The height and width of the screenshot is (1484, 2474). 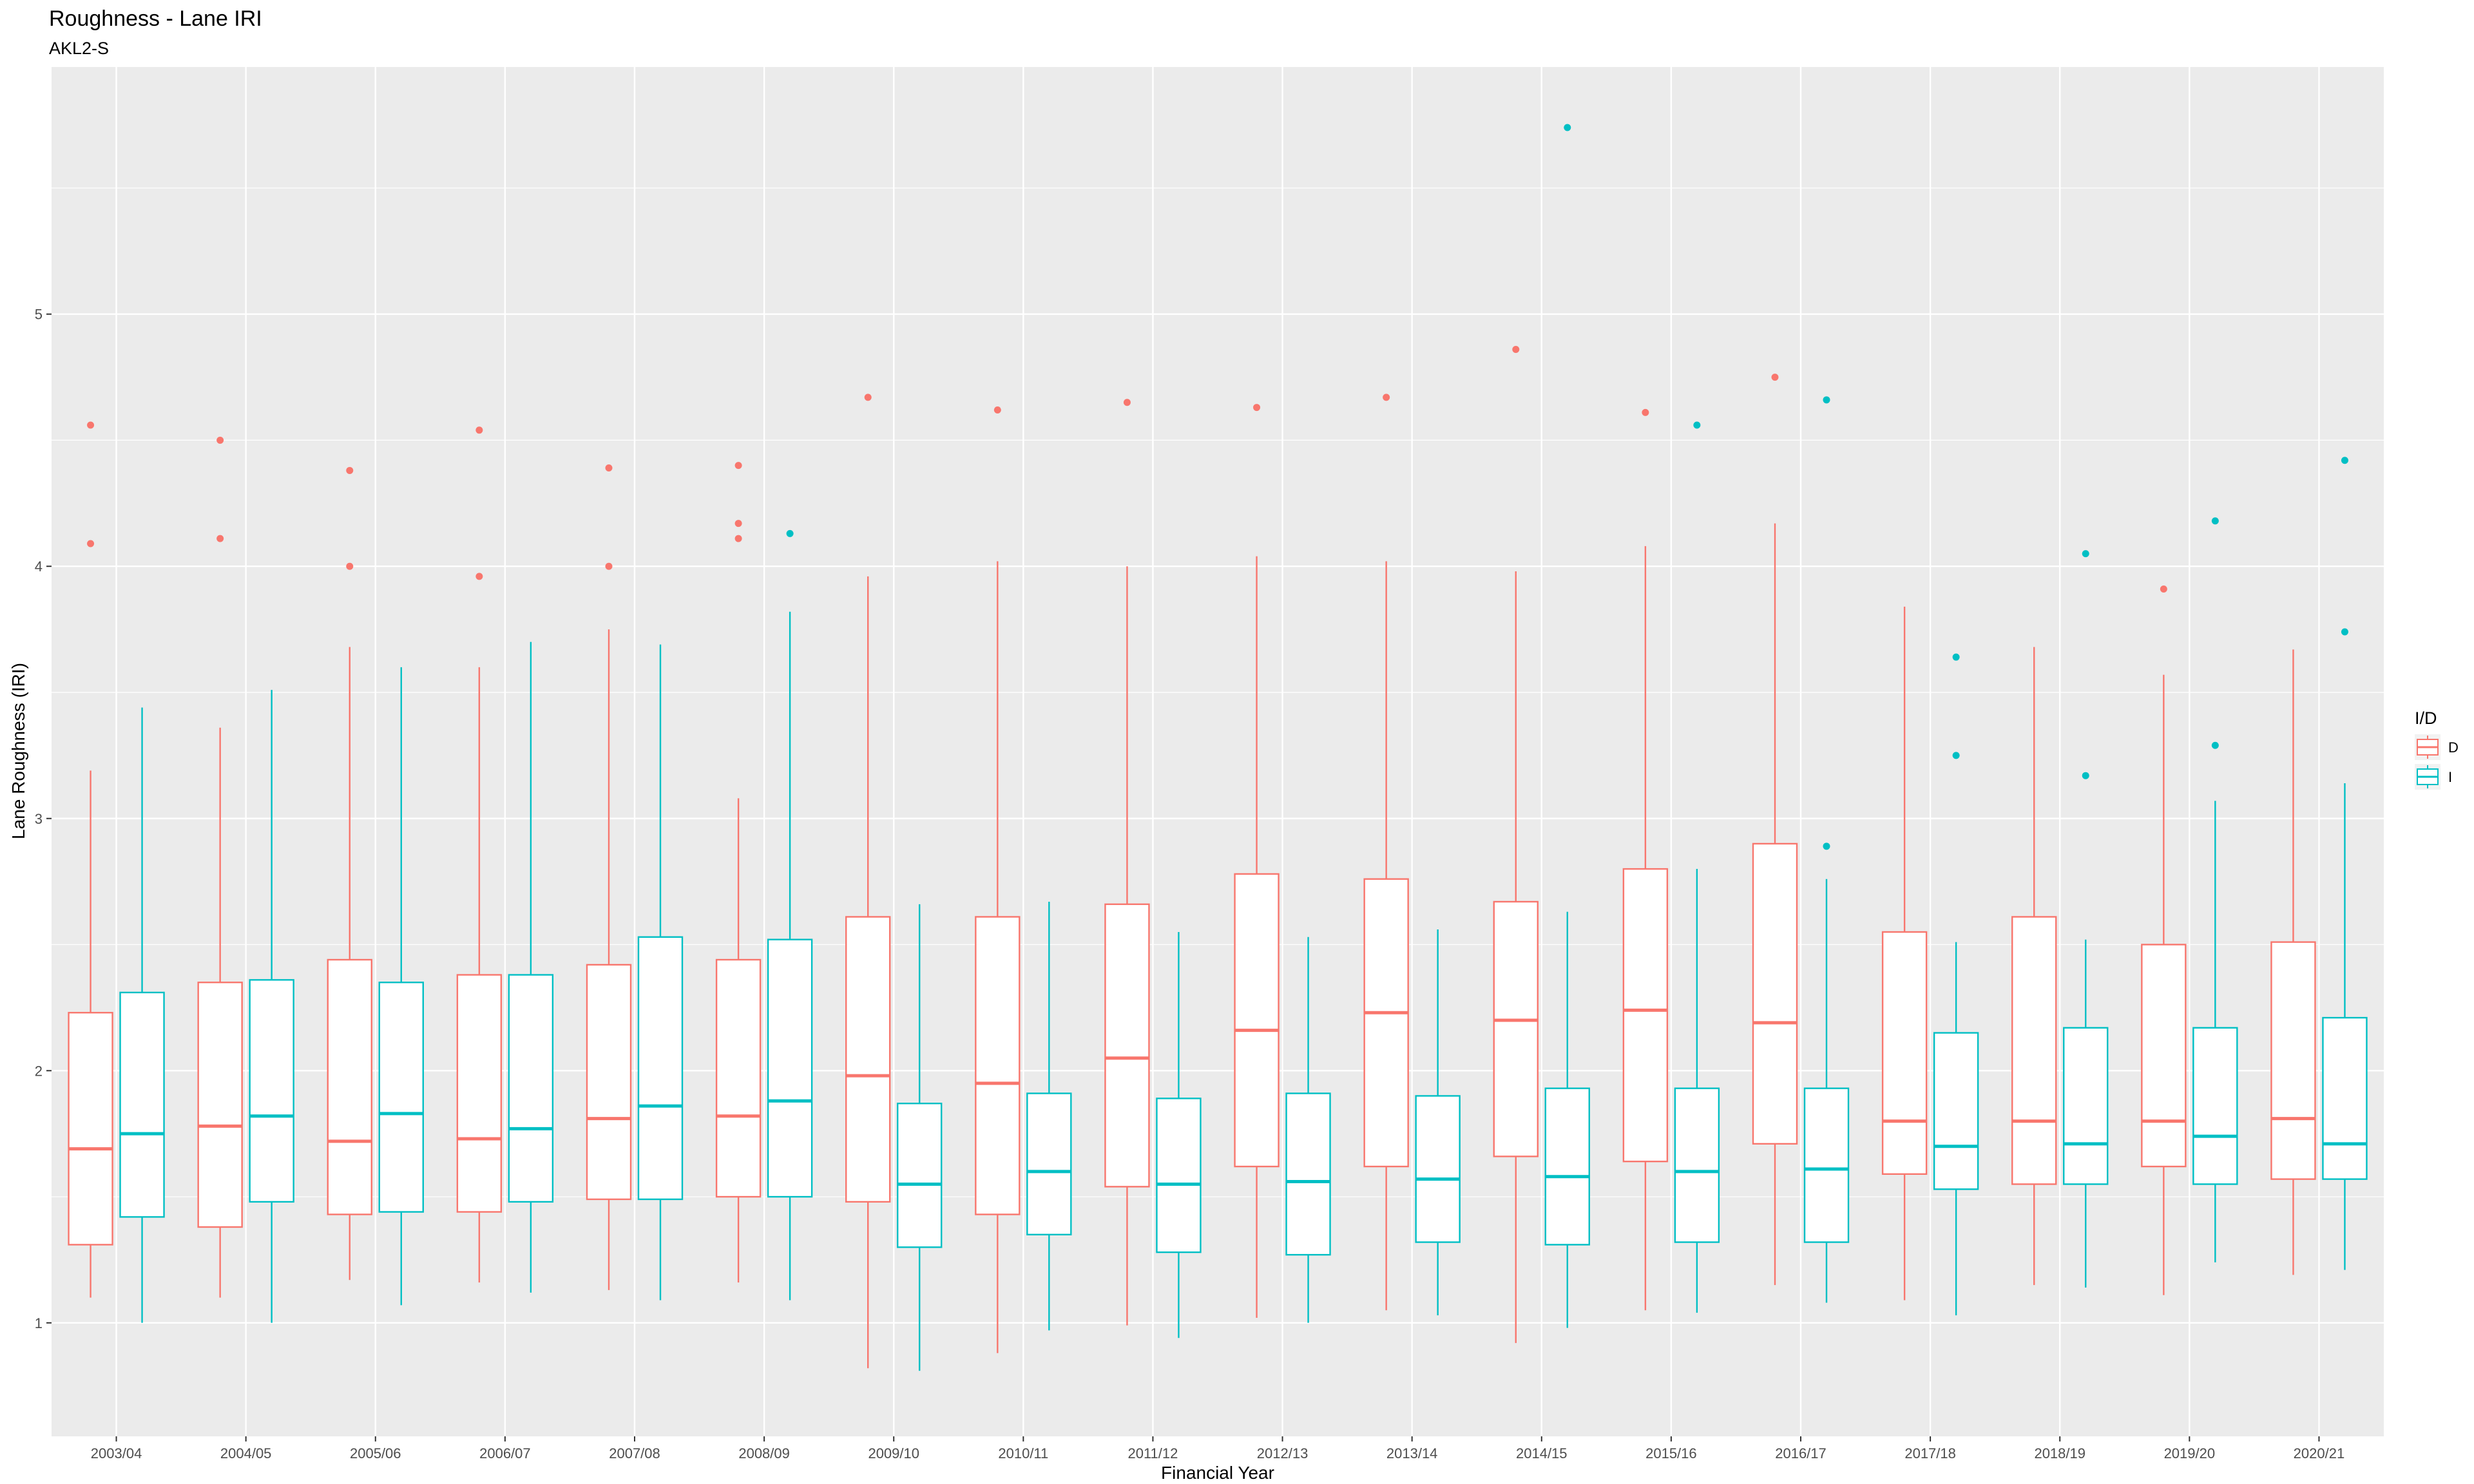 What do you see at coordinates (39, 819) in the screenshot?
I see `y-tick-label: 3` at bounding box center [39, 819].